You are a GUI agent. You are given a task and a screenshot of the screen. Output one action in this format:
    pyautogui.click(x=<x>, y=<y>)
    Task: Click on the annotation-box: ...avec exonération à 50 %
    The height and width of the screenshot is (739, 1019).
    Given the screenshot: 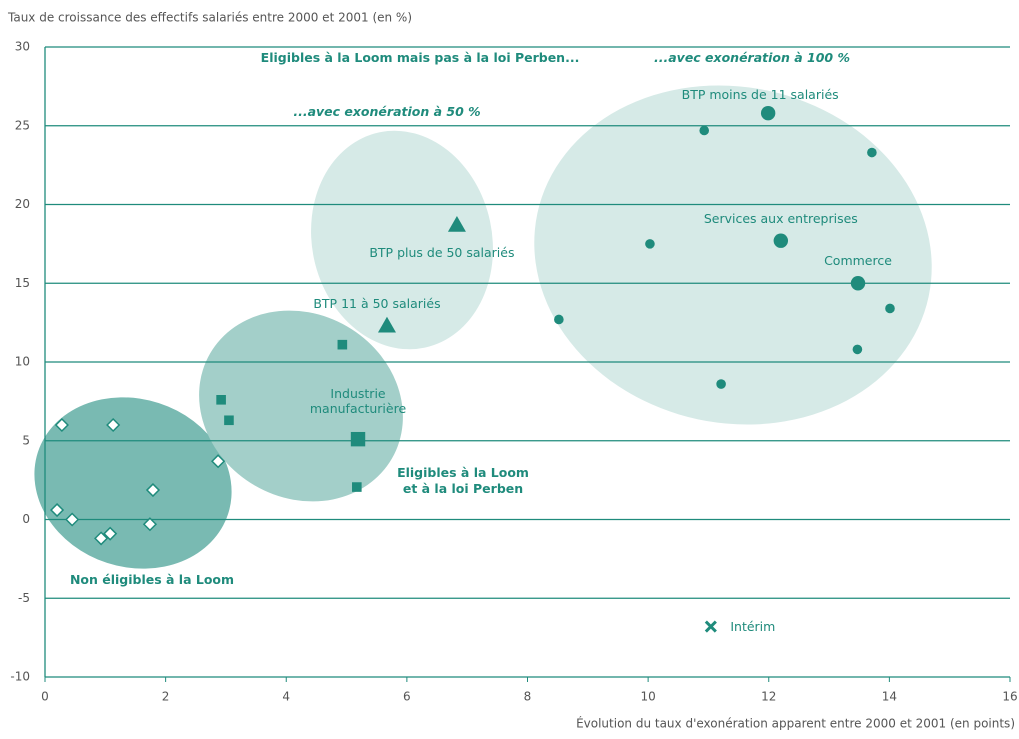 What is the action you would take?
    pyautogui.click(x=387, y=112)
    